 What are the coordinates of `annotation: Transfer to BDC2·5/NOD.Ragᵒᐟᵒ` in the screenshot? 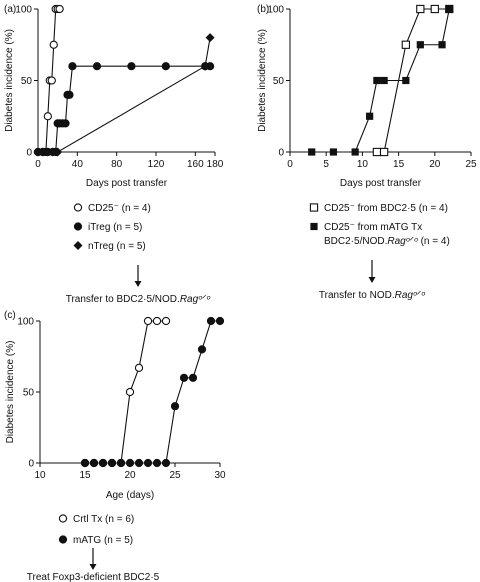 It's located at (138, 299).